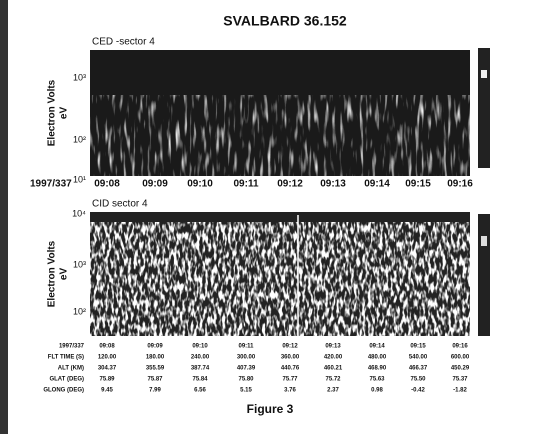 This screenshot has width=538, height=439. Describe the element at coordinates (460, 358) in the screenshot. I see `table-cell: 600.00` at that location.